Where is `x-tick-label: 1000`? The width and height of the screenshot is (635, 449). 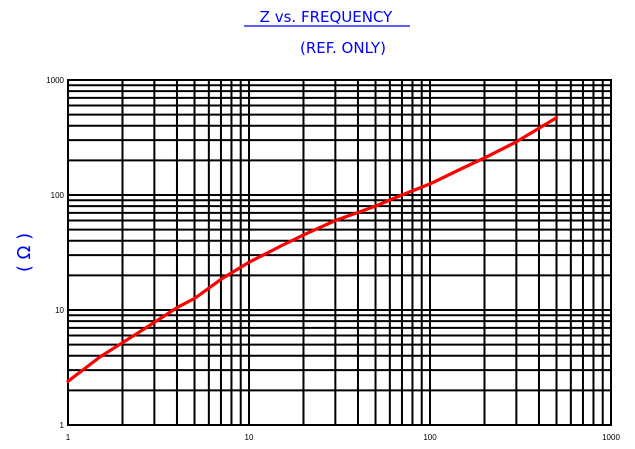 x-tick-label: 1000 is located at coordinates (611, 437).